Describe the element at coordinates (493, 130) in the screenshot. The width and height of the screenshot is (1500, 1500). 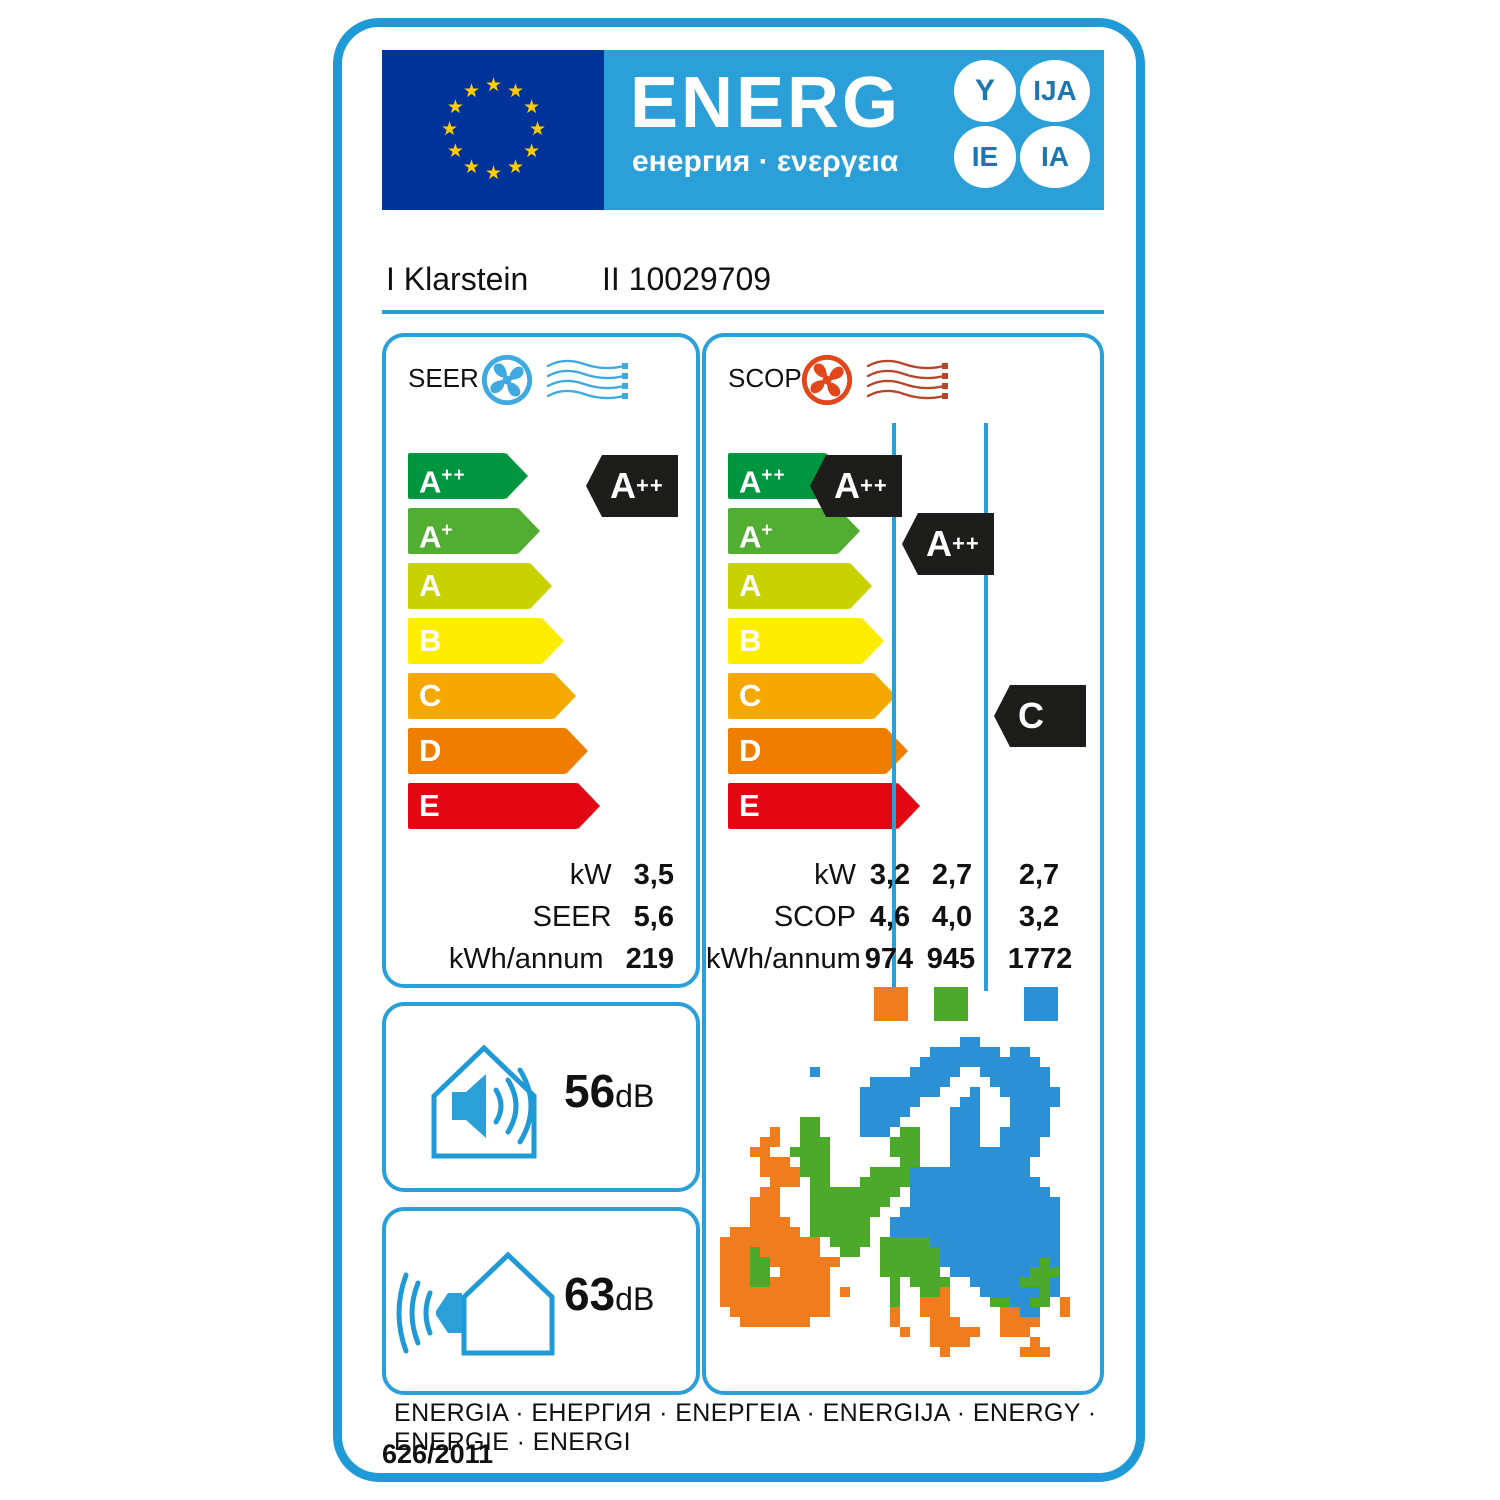
I see `eu-flag: ★ ★ ★ ★ ★ ★ ★ ★ ★ ★ ★ ★` at that location.